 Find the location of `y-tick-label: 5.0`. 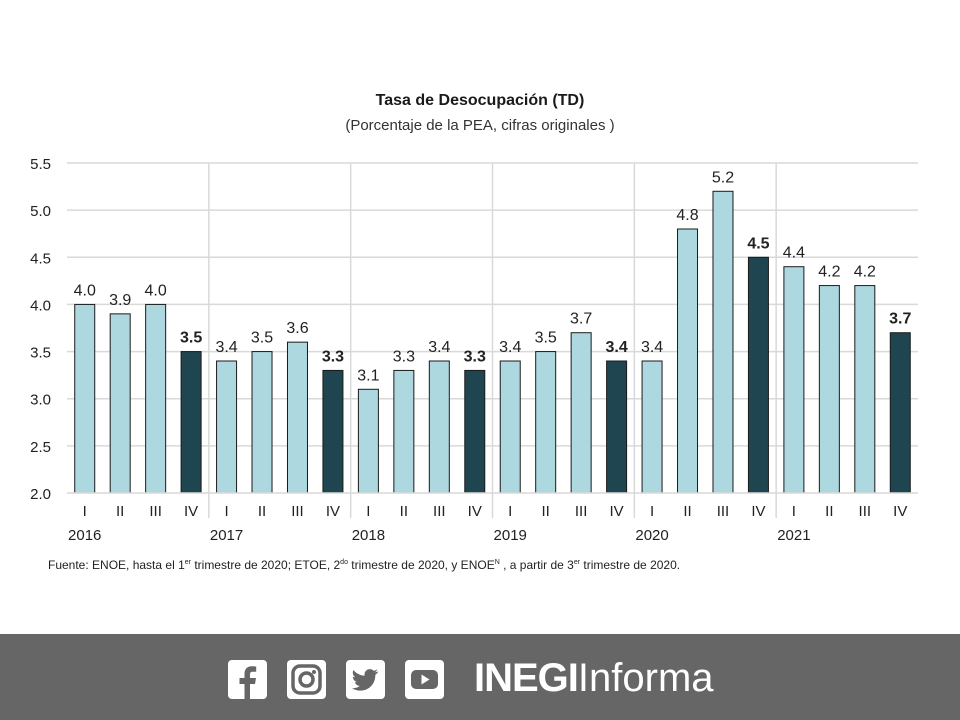

y-tick-label: 5.0 is located at coordinates (40, 211).